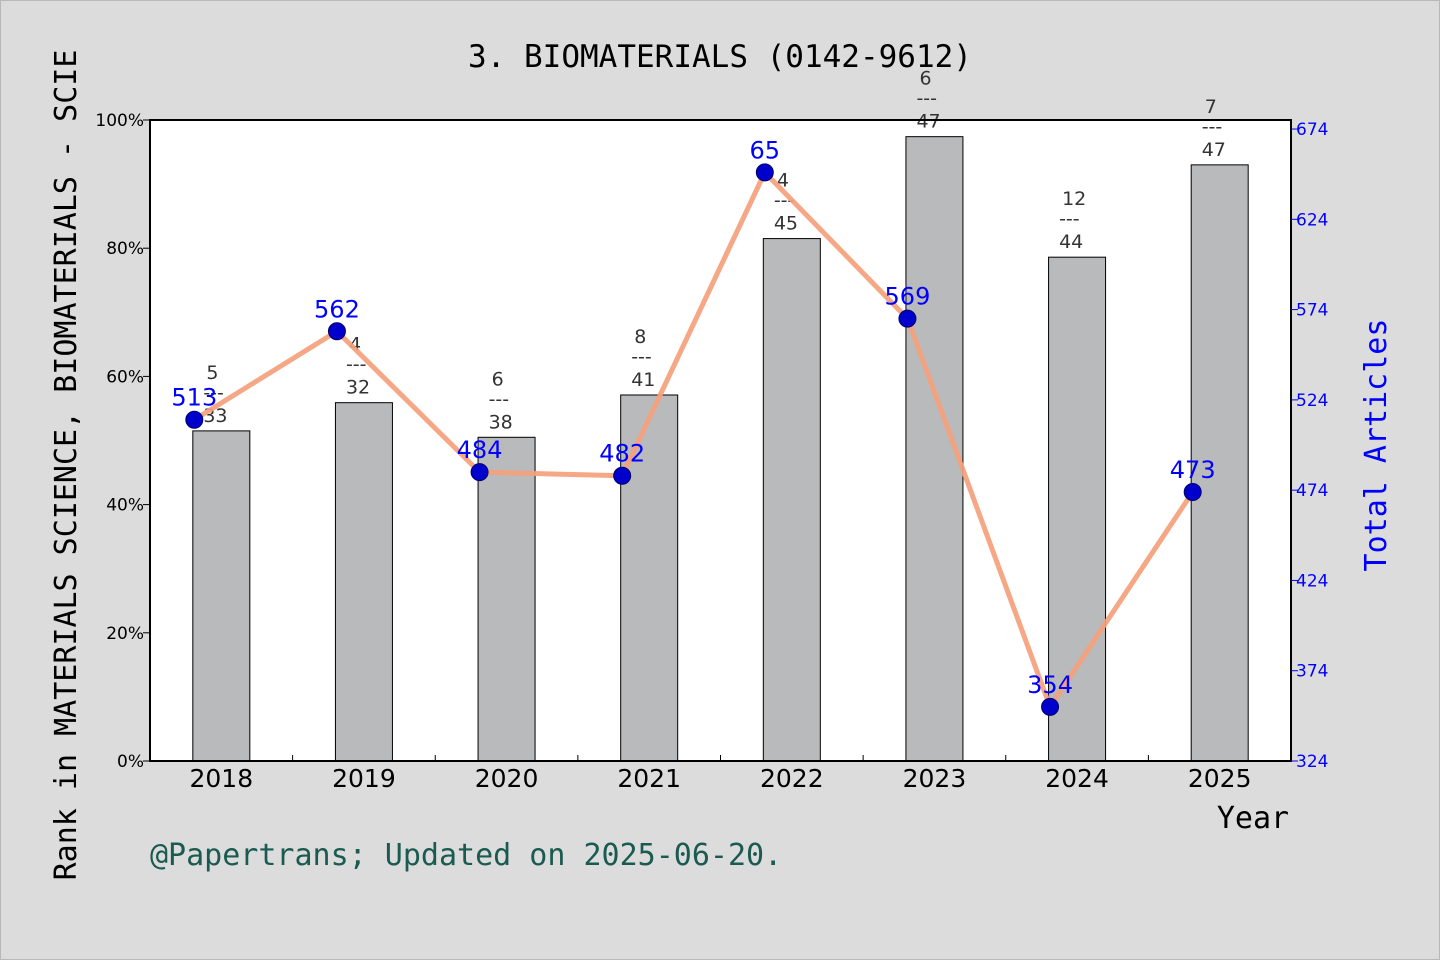 Image resolution: width=1440 pixels, height=960 pixels. I want to click on bar-label-rank: 12, so click(1074, 199).